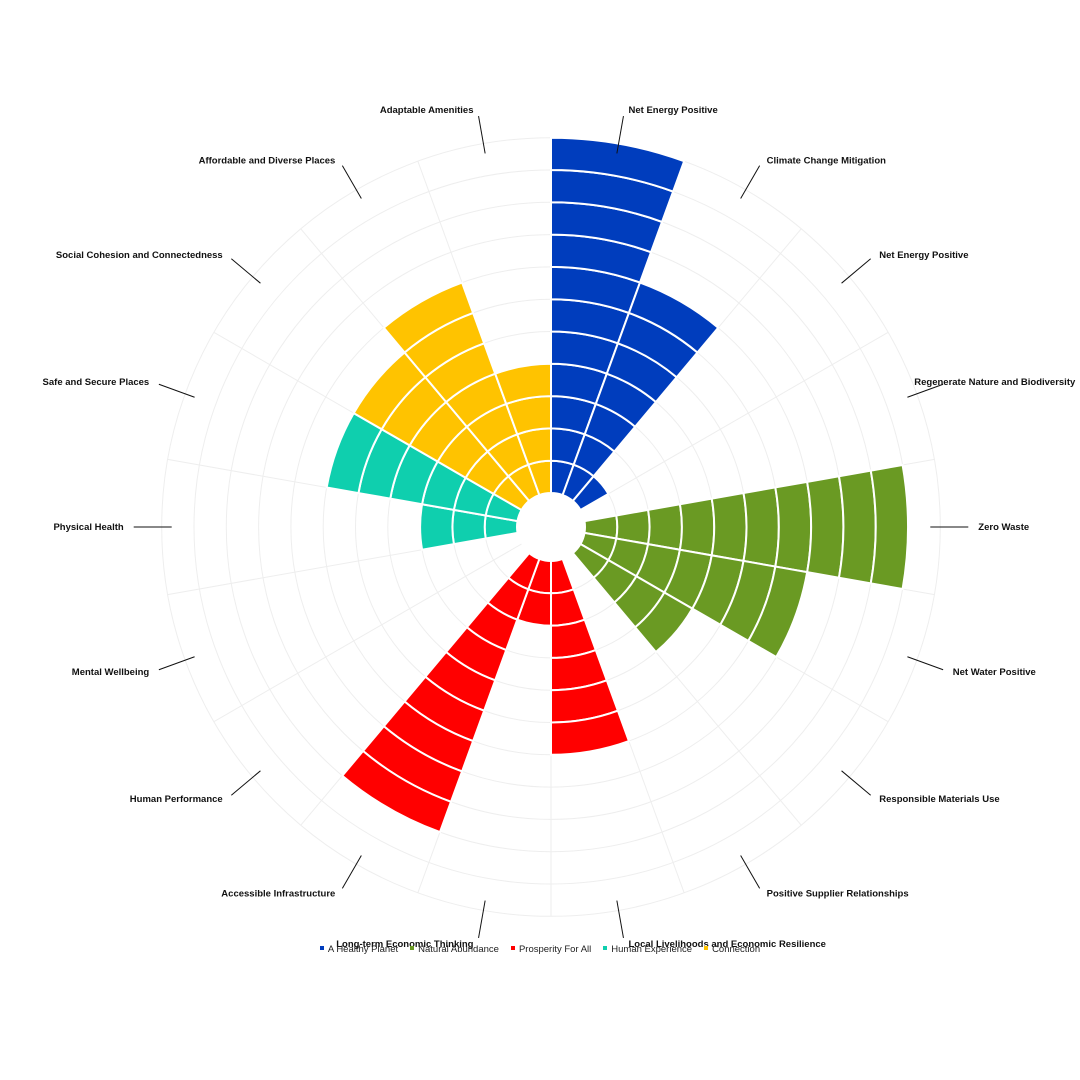  I want to click on legend-item: A Healthy Planet, so click(359, 949).